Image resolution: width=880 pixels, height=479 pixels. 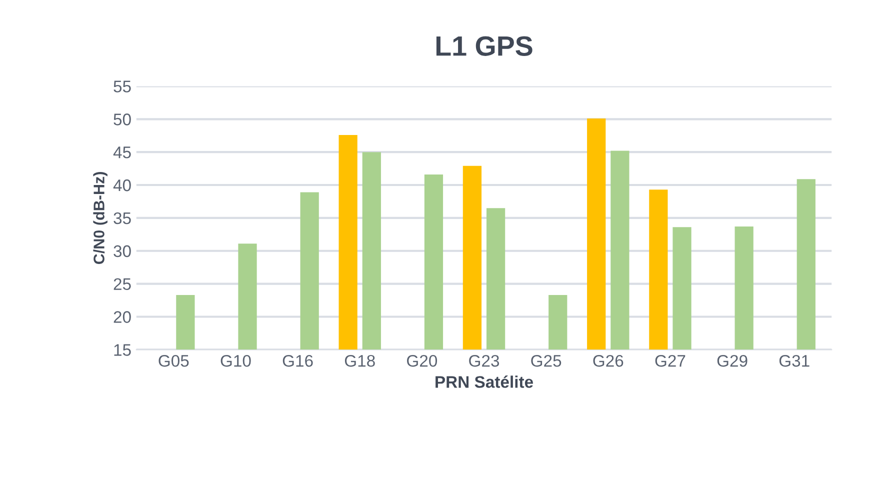 What do you see at coordinates (670, 360) in the screenshot?
I see `x-tick-label: G27` at bounding box center [670, 360].